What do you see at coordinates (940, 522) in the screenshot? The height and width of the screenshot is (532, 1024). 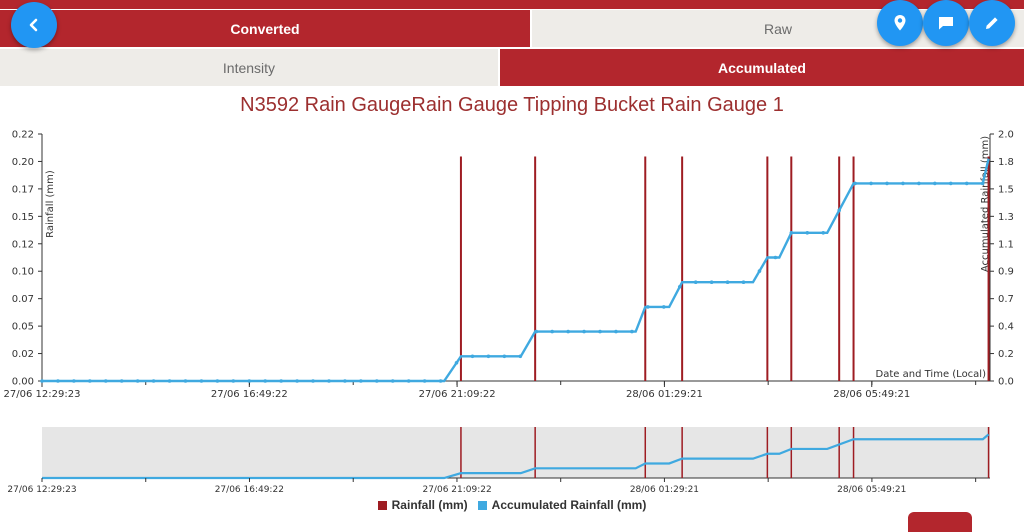 I see `bottom-action-button` at bounding box center [940, 522].